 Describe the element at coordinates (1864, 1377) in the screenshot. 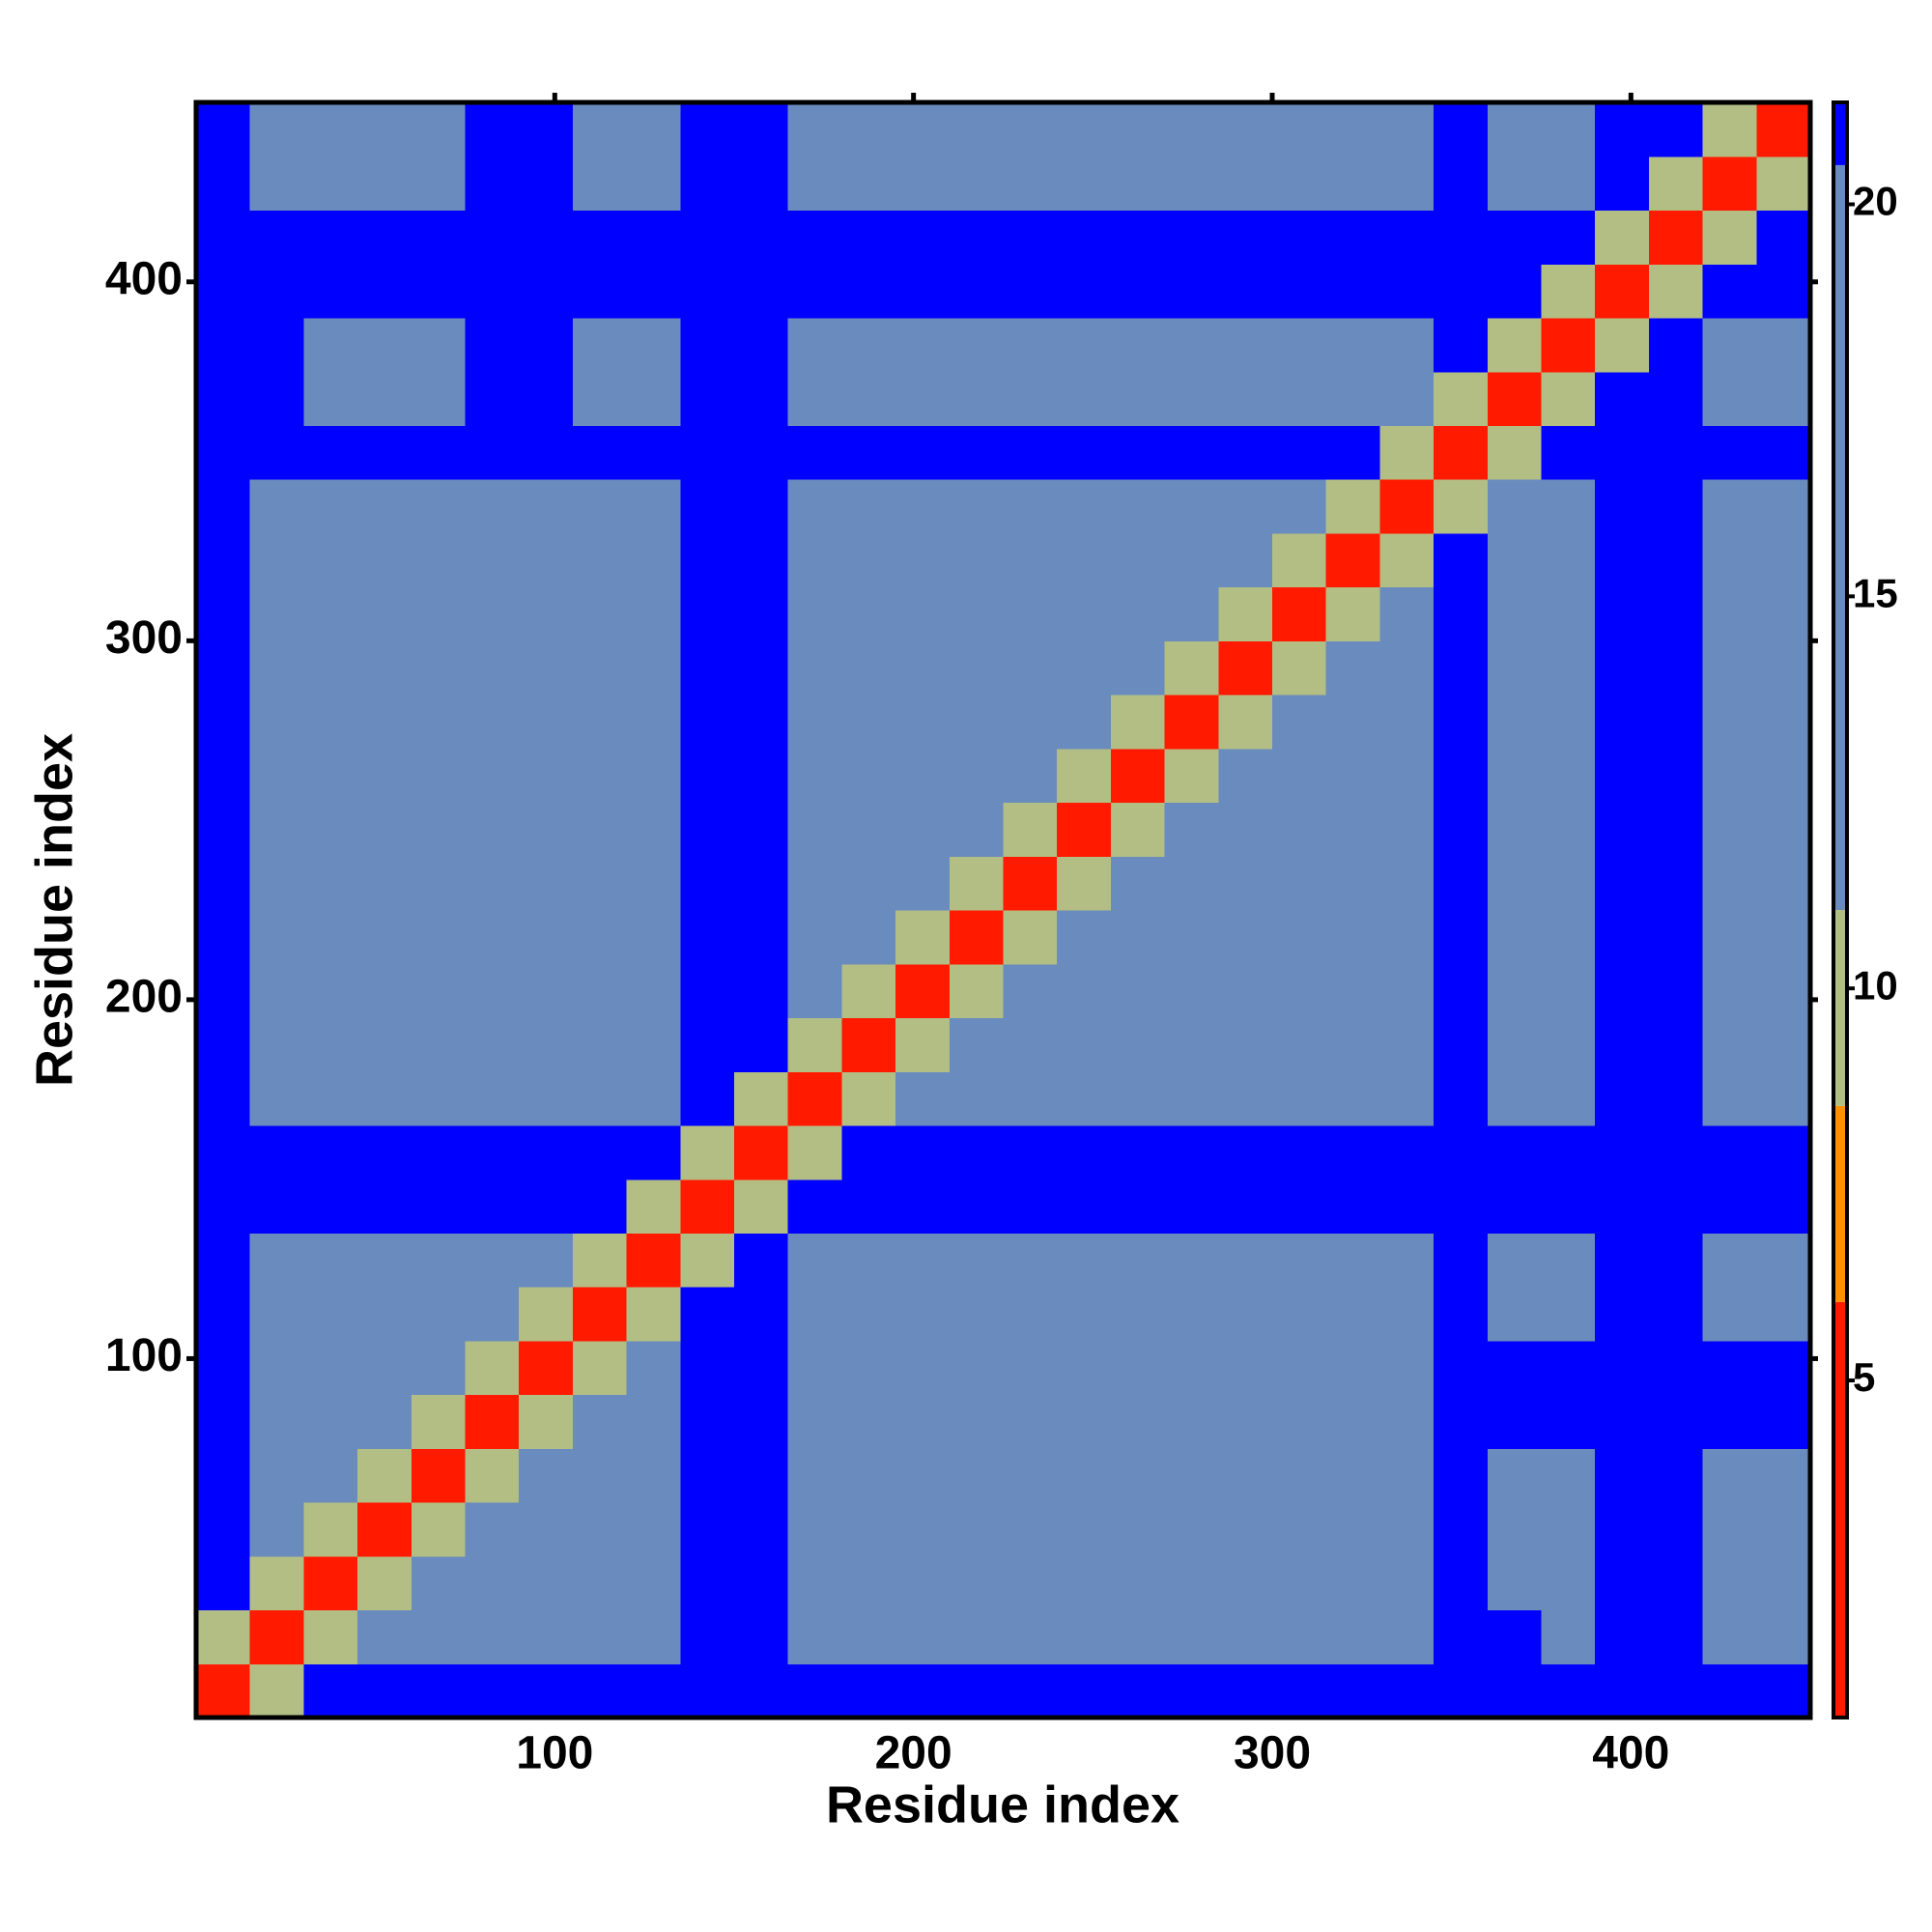

I see `colorbar-tick-label: 5` at that location.